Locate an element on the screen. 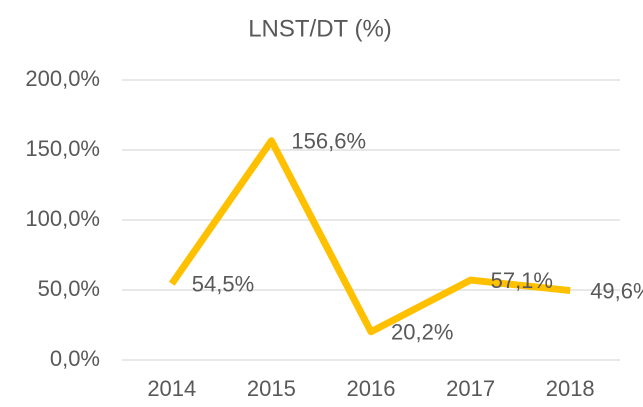 This screenshot has height=407, width=643. x-tick-label: 2015 is located at coordinates (271, 388).